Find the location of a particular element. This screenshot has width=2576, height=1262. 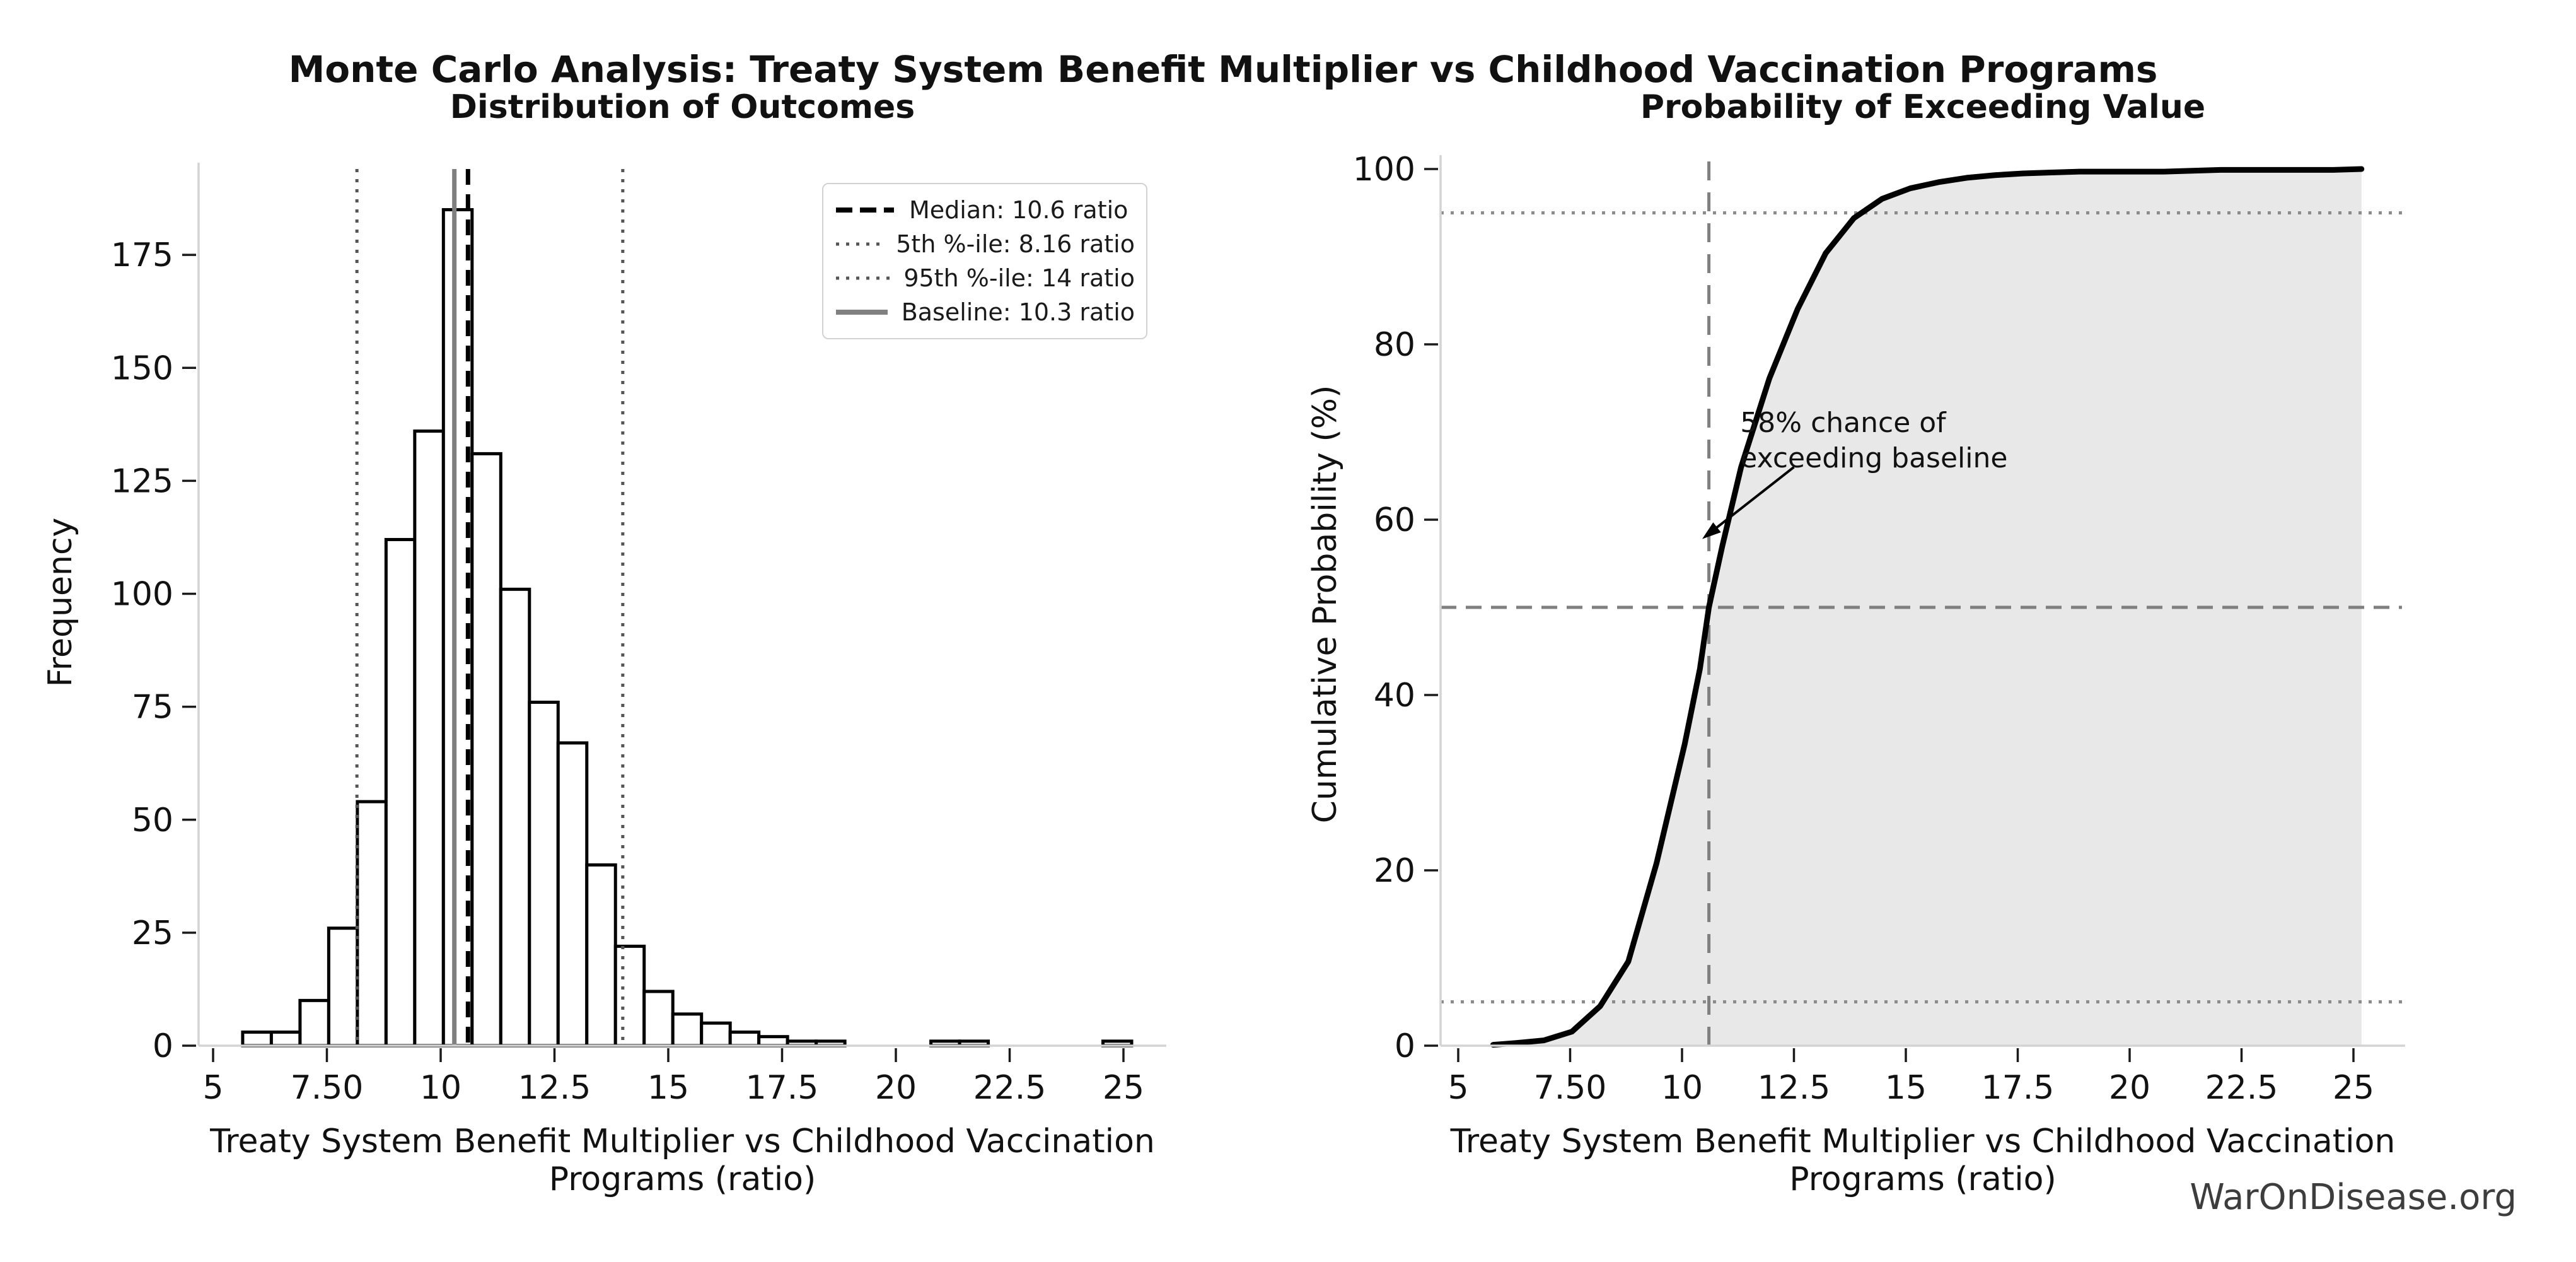

legend-item-baseline: Baseline: 10.3 ratio is located at coordinates (985, 312).